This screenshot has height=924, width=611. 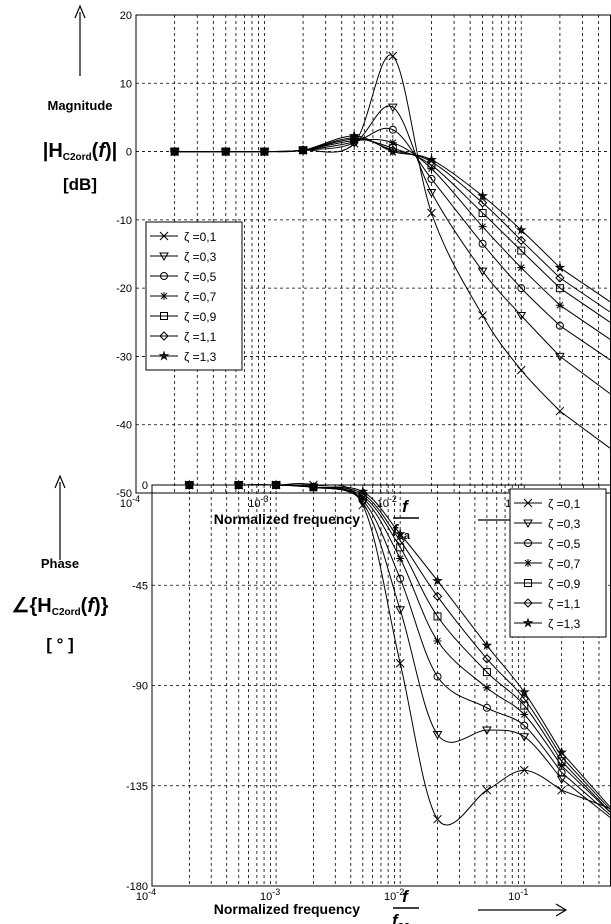 What do you see at coordinates (561, 910) in the screenshot?
I see `xlabel-arrow-head` at bounding box center [561, 910].